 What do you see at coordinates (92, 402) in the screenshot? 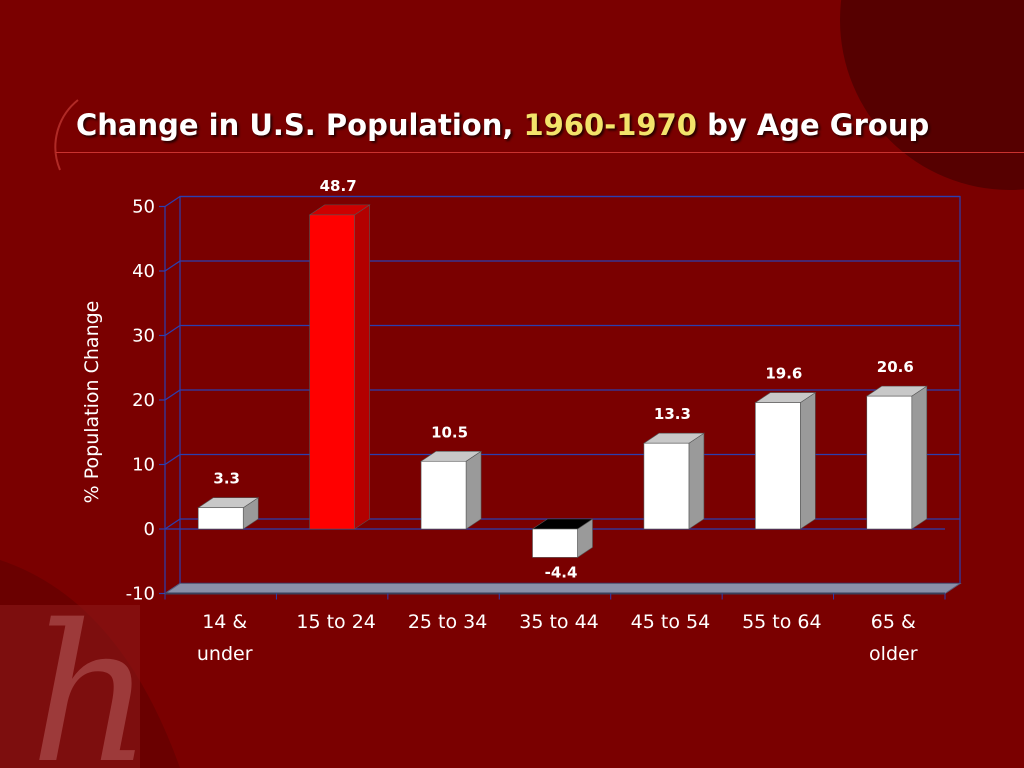
I see `y-axis-label: % Population Change` at bounding box center [92, 402].